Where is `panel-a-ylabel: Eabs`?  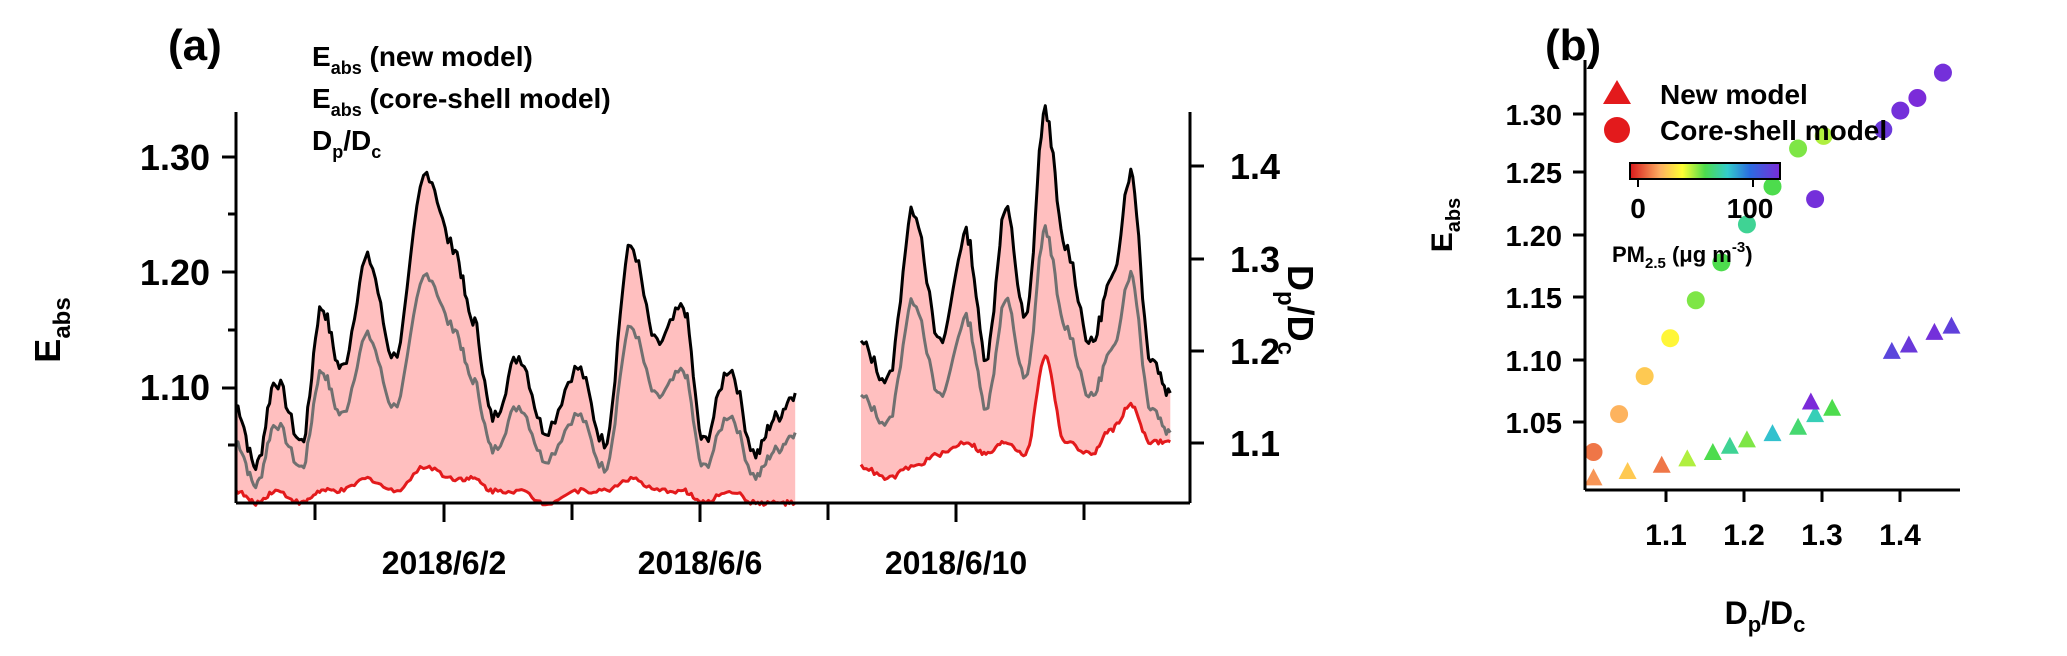 panel-a-ylabel: Eabs is located at coordinates (51, 329).